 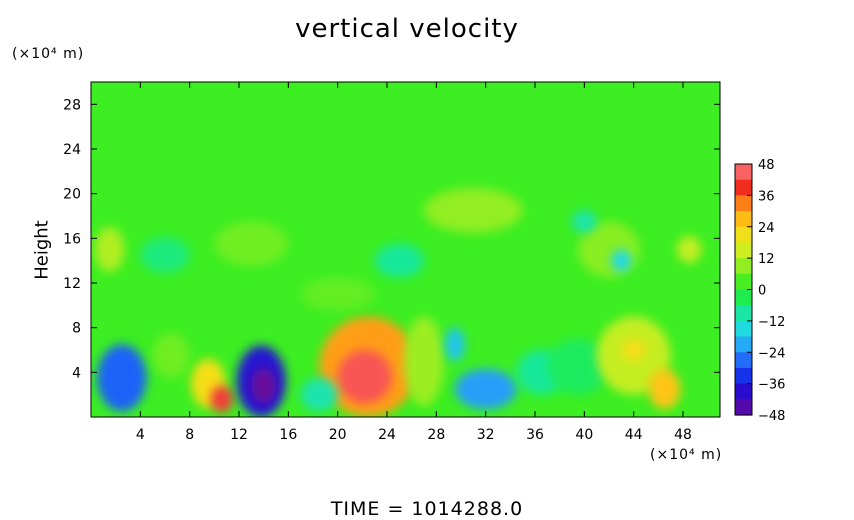 What do you see at coordinates (72, 195) in the screenshot?
I see `y-tick-label: 20` at bounding box center [72, 195].